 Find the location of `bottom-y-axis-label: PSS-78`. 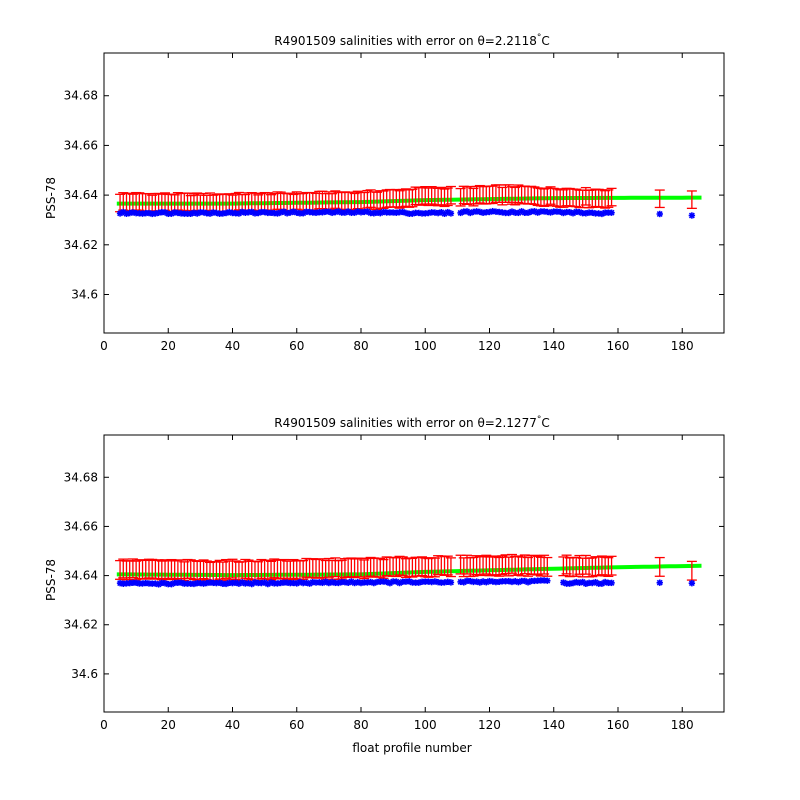

bottom-y-axis-label: PSS-78 is located at coordinates (51, 580).